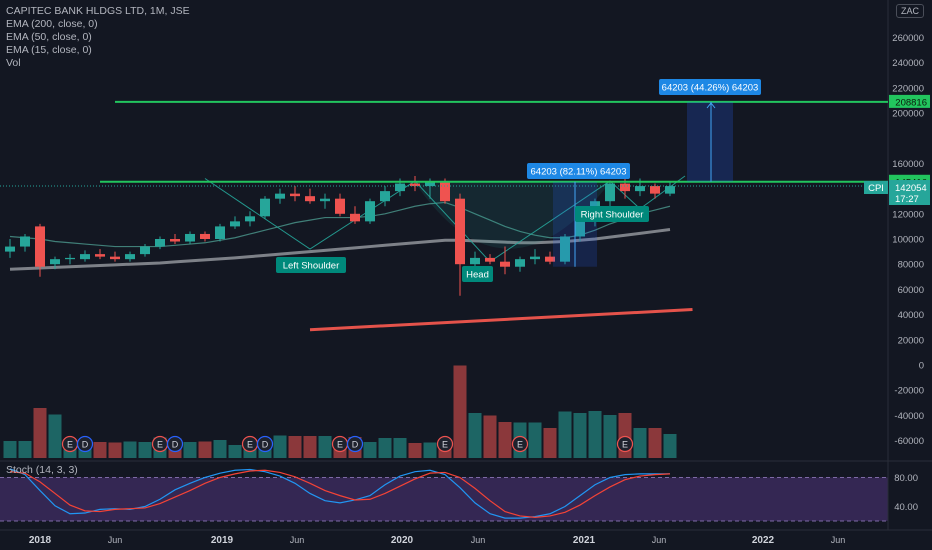 The width and height of the screenshot is (932, 550). I want to click on price-tick-label: -60000, so click(909, 441).